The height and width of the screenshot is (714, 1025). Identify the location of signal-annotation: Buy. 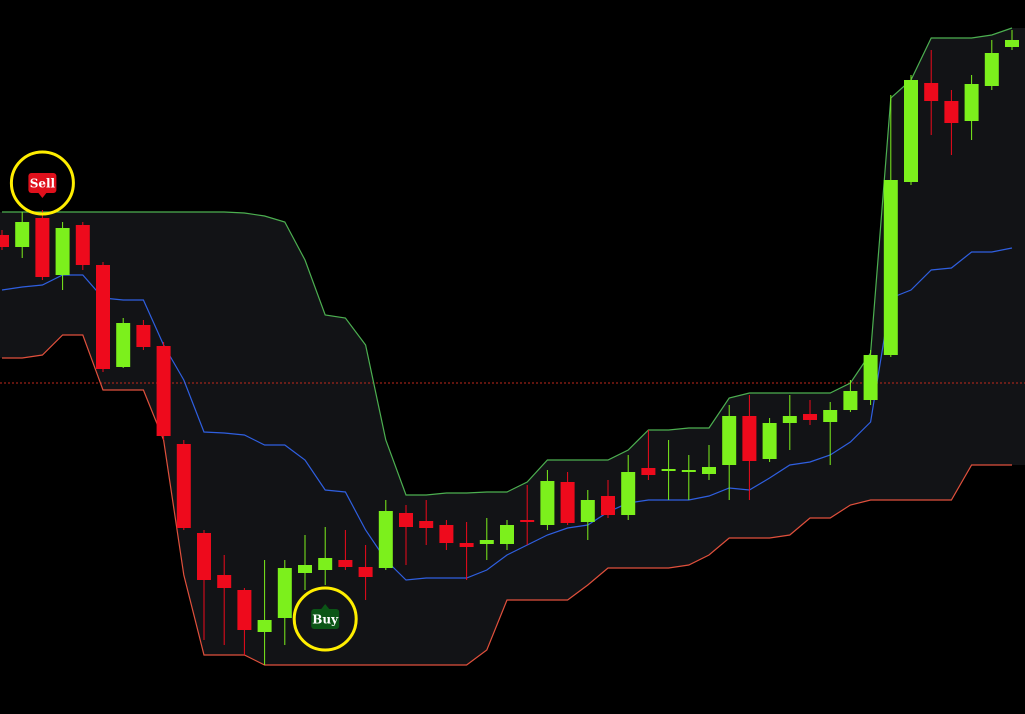
(325, 619).